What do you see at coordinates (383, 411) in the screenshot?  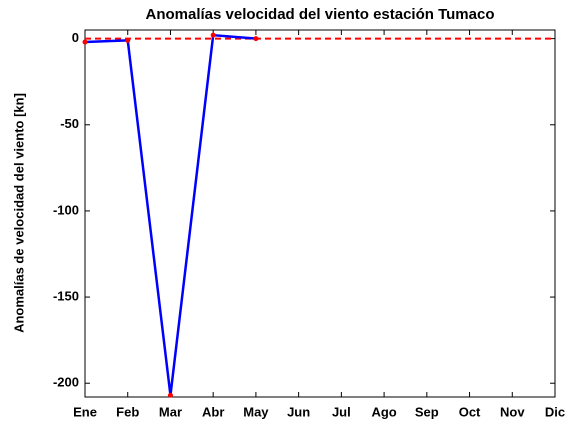 I see `x-tick-label: Ago` at bounding box center [383, 411].